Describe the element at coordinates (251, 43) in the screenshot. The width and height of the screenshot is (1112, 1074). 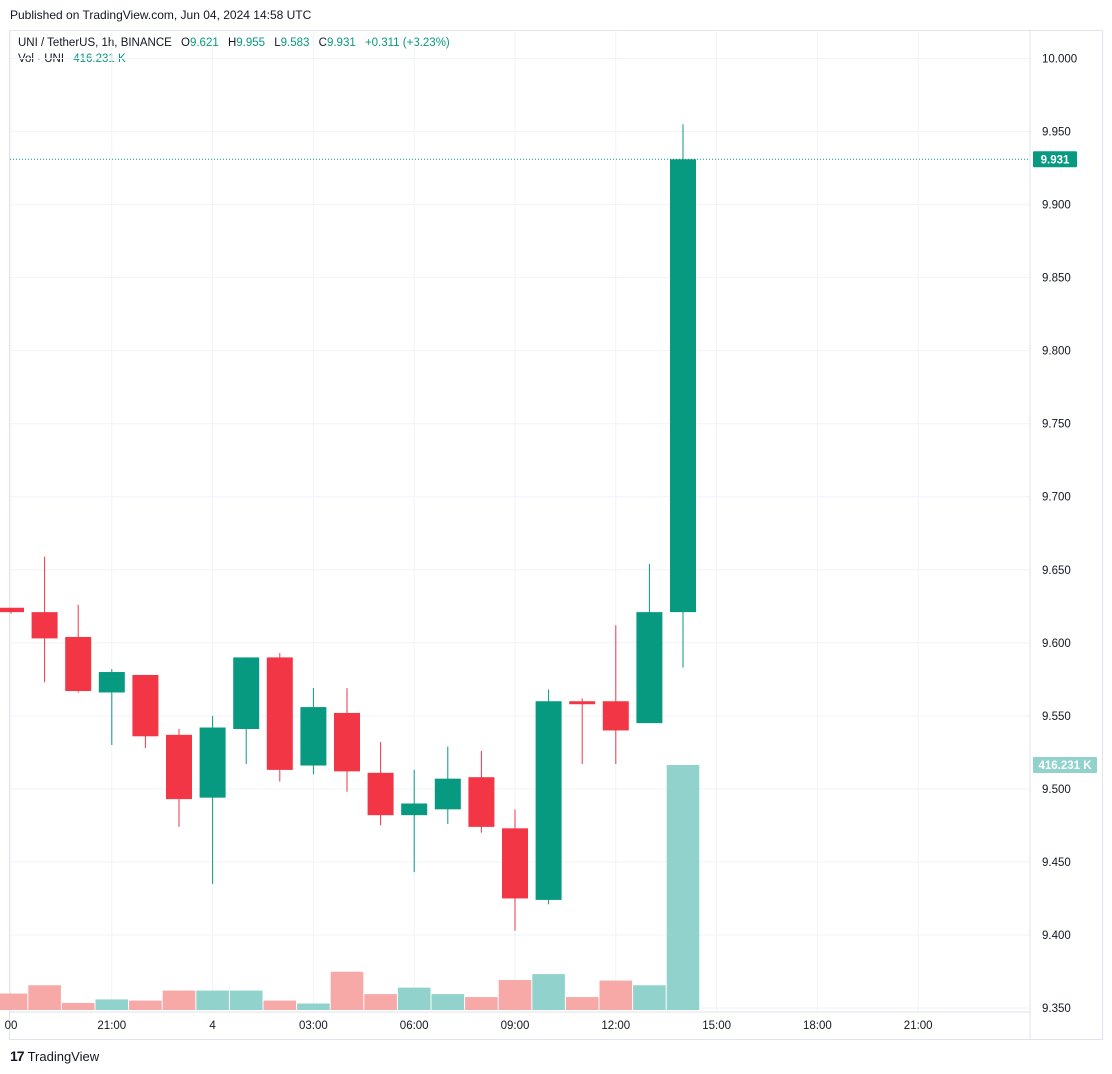
I see `high-value: 9.955` at that location.